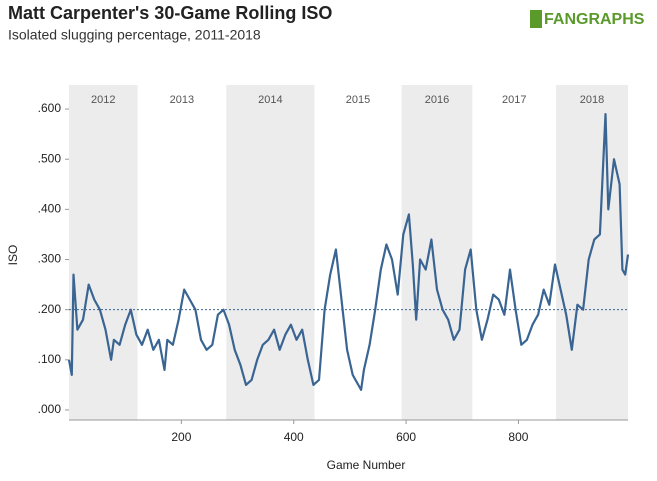 The height and width of the screenshot is (481, 657). Describe the element at coordinates (592, 100) in the screenshot. I see `season-label: 2018` at that location.